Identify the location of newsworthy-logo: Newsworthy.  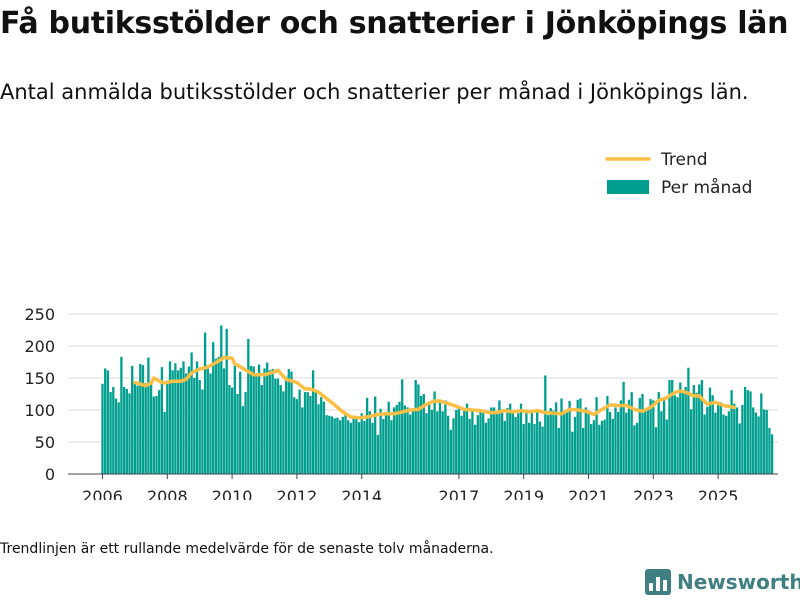
(722, 582).